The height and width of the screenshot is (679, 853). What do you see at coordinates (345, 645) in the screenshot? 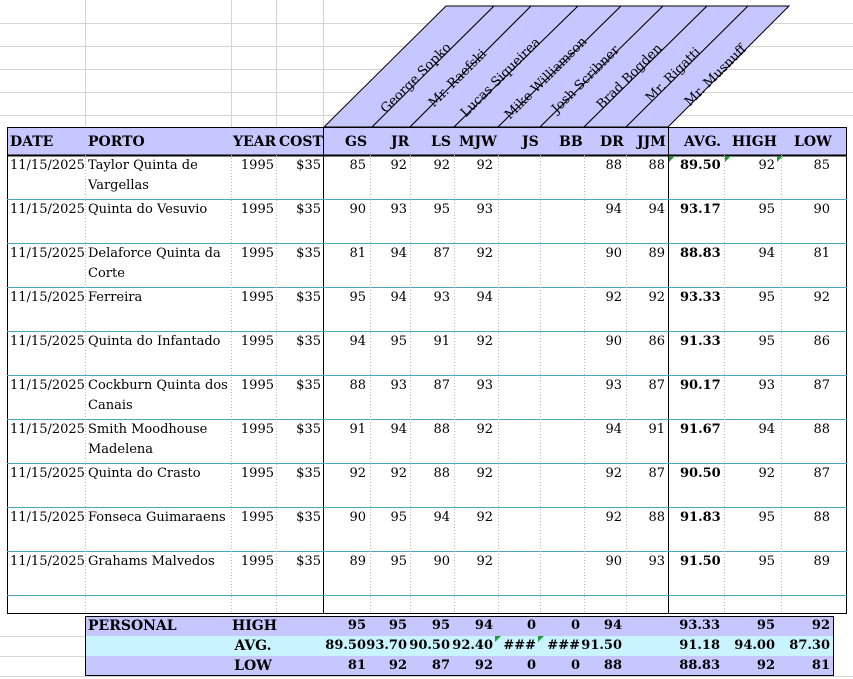
I see `summary-cell-gs: 89.50` at bounding box center [345, 645].